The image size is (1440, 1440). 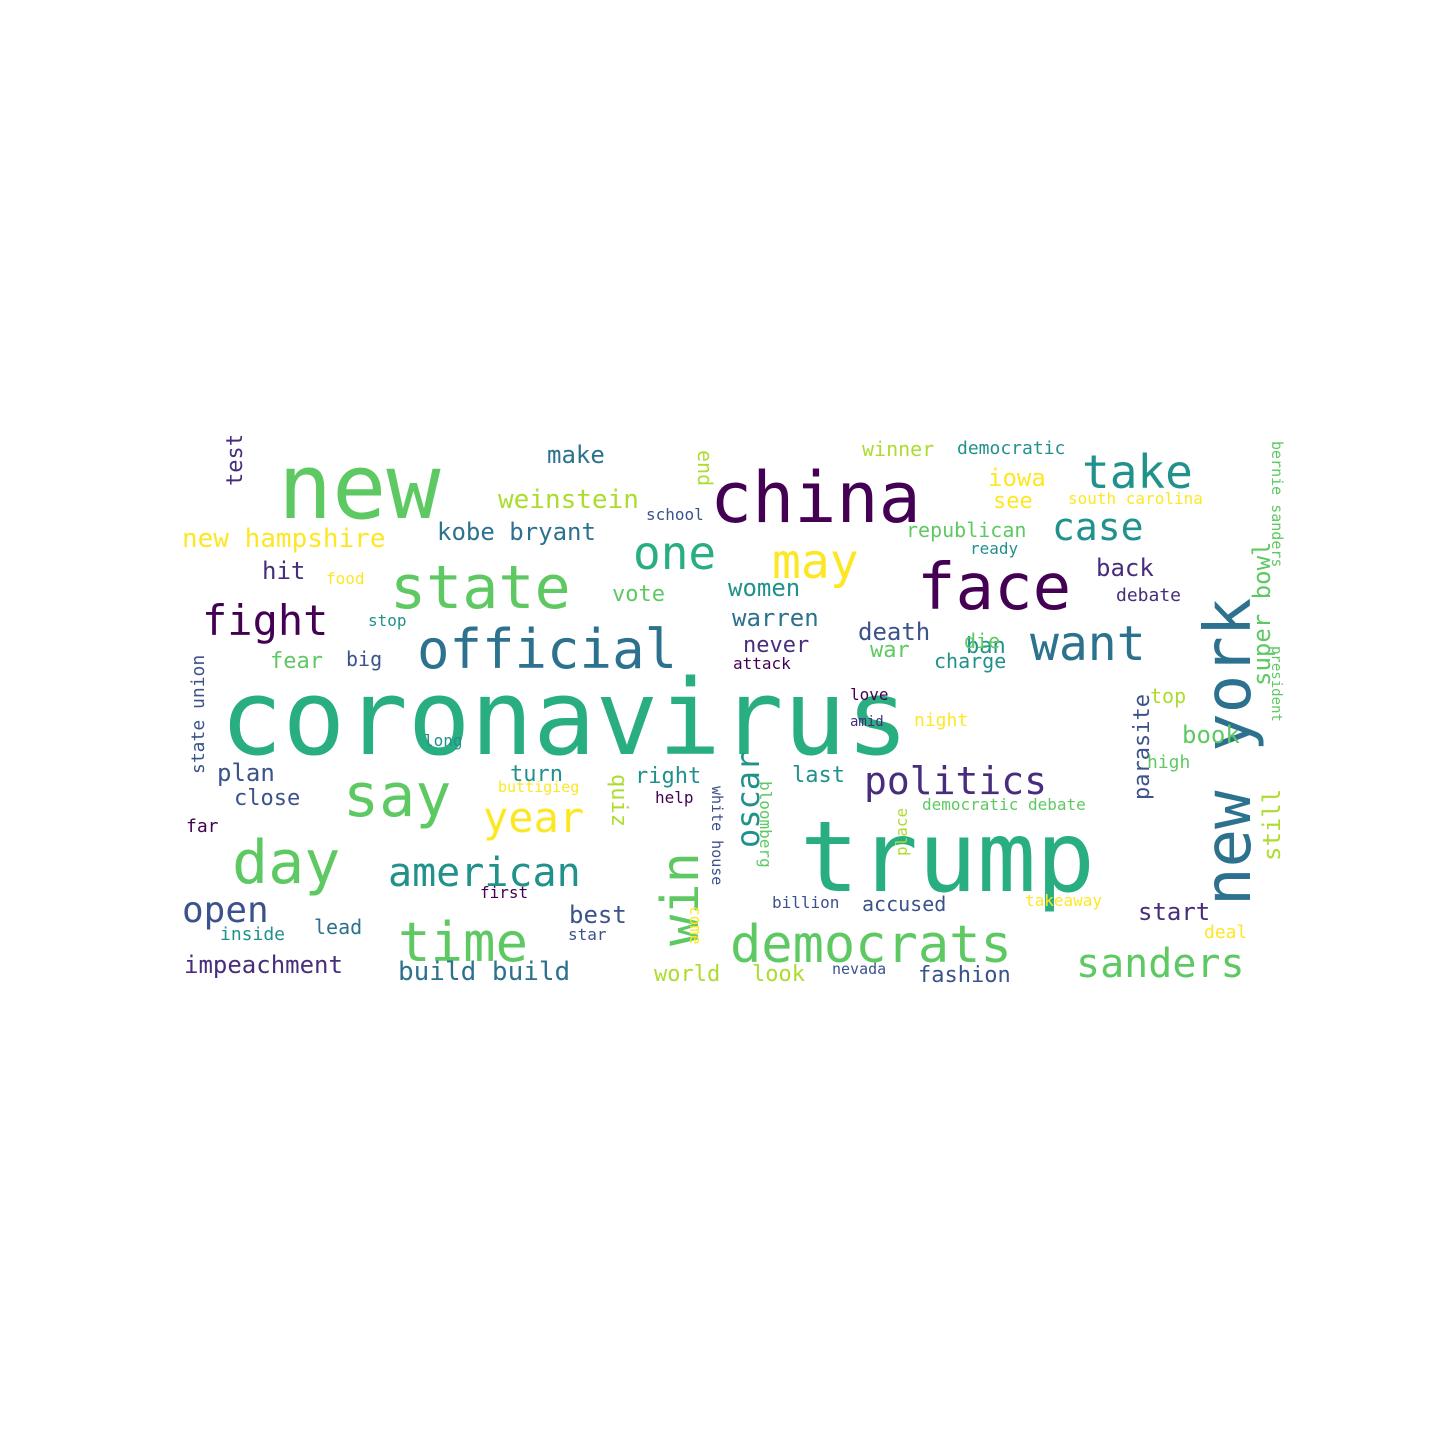 I want to click on word-open: open, so click(x=225, y=910).